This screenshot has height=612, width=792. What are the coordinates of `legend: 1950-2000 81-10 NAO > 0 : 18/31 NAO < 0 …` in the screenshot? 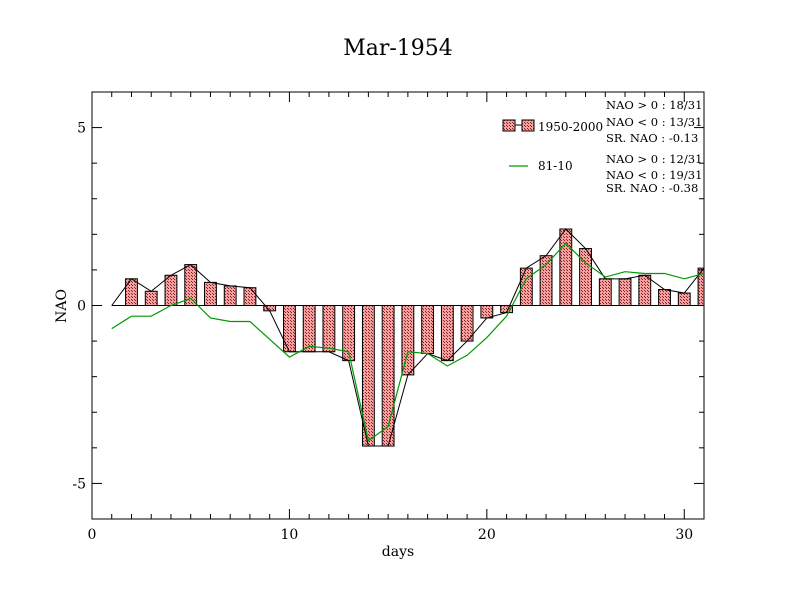 It's located at (602, 146).